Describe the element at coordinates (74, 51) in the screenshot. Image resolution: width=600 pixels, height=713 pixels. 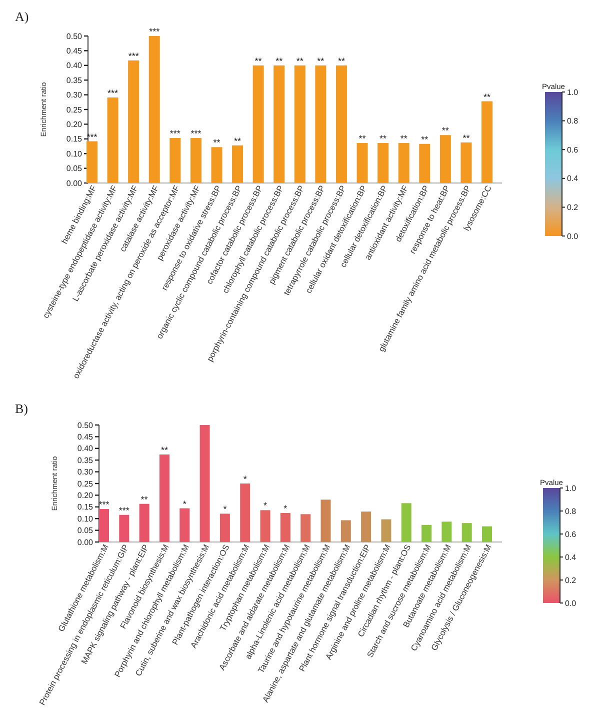
I see `y-tick-label: 0.45` at that location.